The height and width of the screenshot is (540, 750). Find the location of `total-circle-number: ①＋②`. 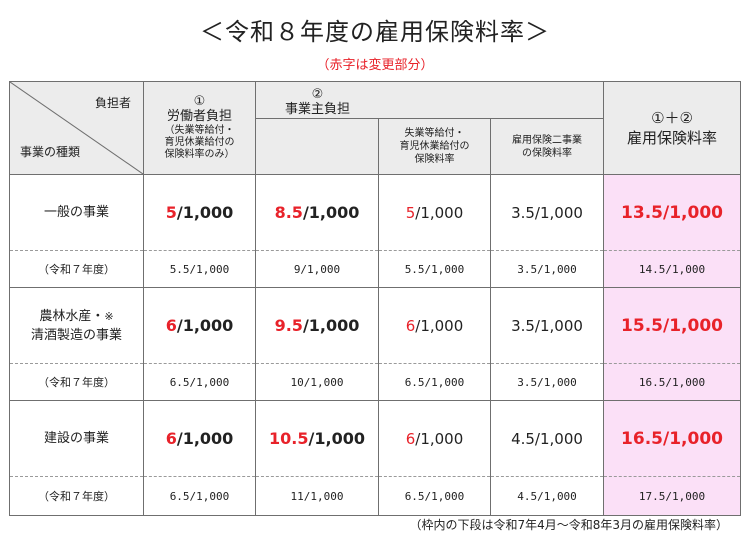

total-circle-number: ①＋② is located at coordinates (672, 118).